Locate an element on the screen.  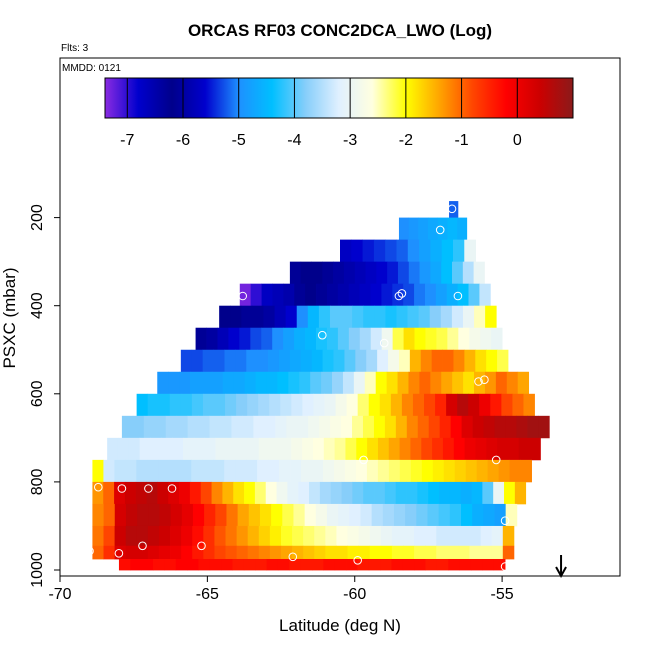
colorbar-gradient is located at coordinates (339, 98).